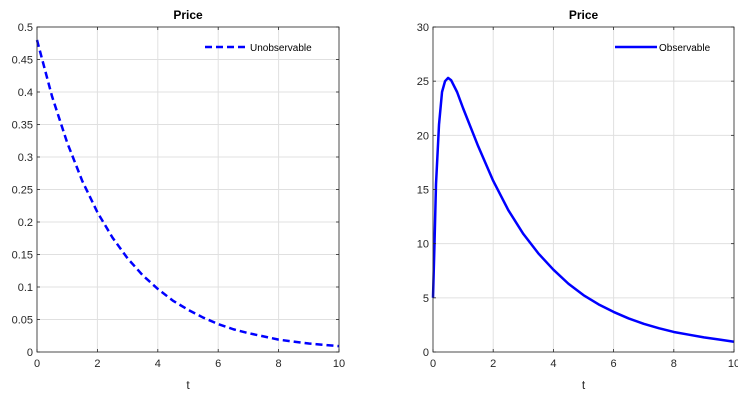 The image size is (738, 394). Describe the element at coordinates (423, 28) in the screenshot. I see `y-tick-label: 30` at that location.